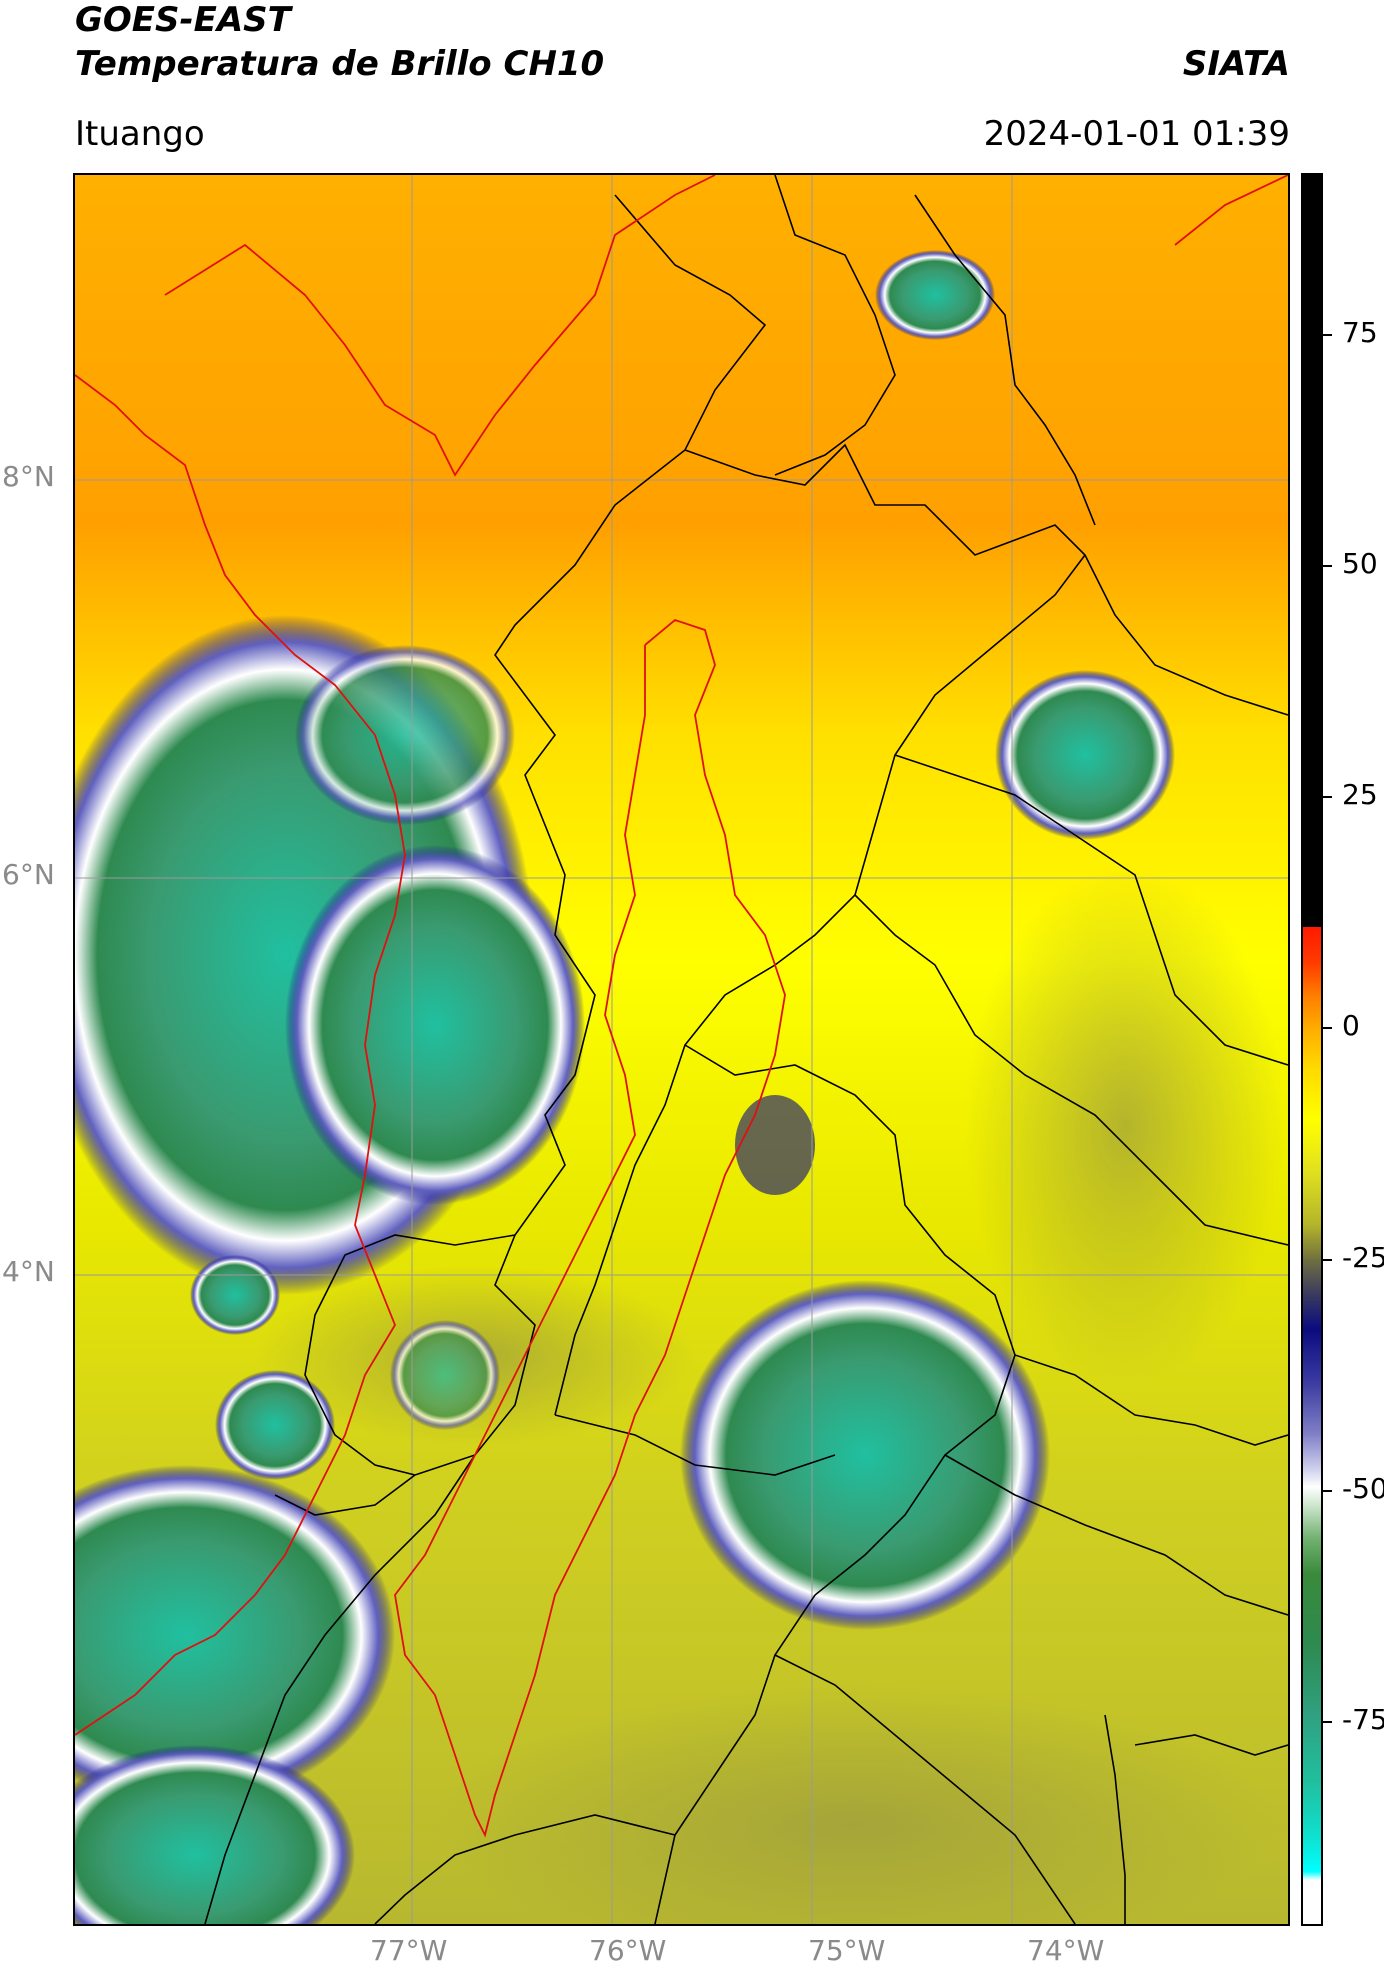 Image resolution: width=1384 pixels, height=1981 pixels. Describe the element at coordinates (1327, 1491) in the screenshot. I see `colorbar-tick-minus50` at that location.